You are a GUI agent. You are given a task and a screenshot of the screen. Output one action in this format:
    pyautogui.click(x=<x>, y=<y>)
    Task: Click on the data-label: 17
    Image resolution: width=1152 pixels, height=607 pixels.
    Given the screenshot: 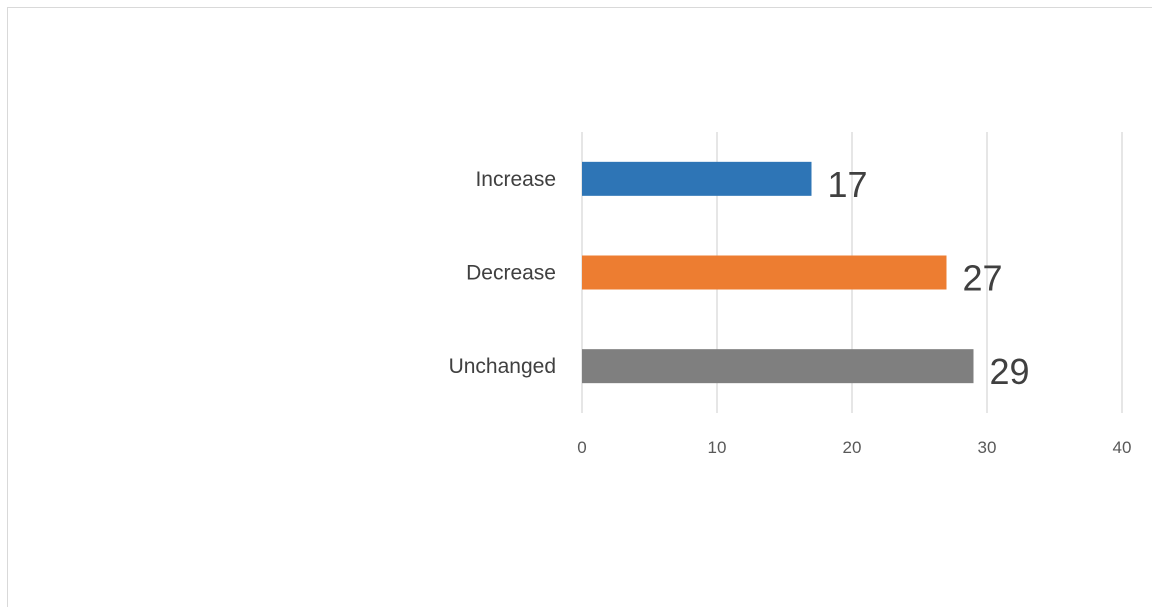 What is the action you would take?
    pyautogui.click(x=848, y=184)
    